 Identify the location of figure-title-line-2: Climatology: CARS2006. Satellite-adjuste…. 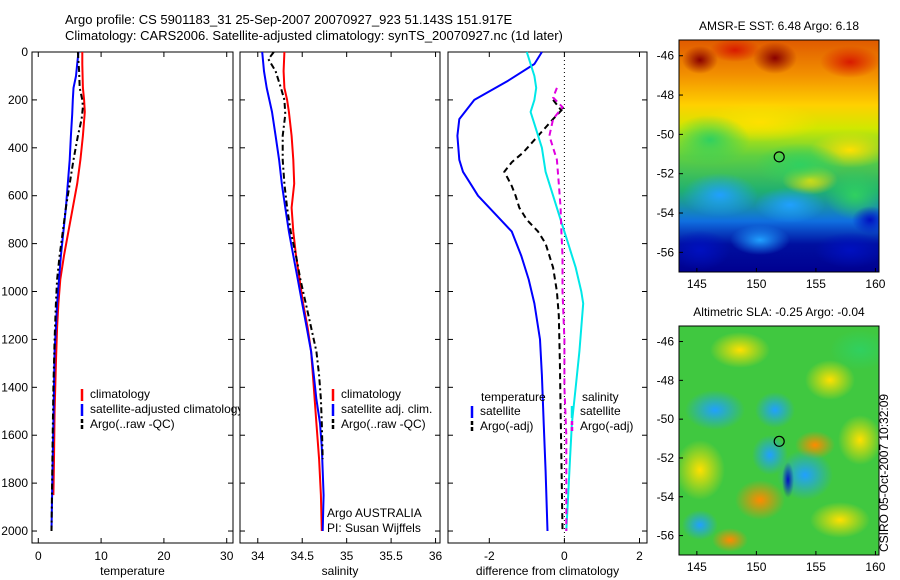
(314, 35).